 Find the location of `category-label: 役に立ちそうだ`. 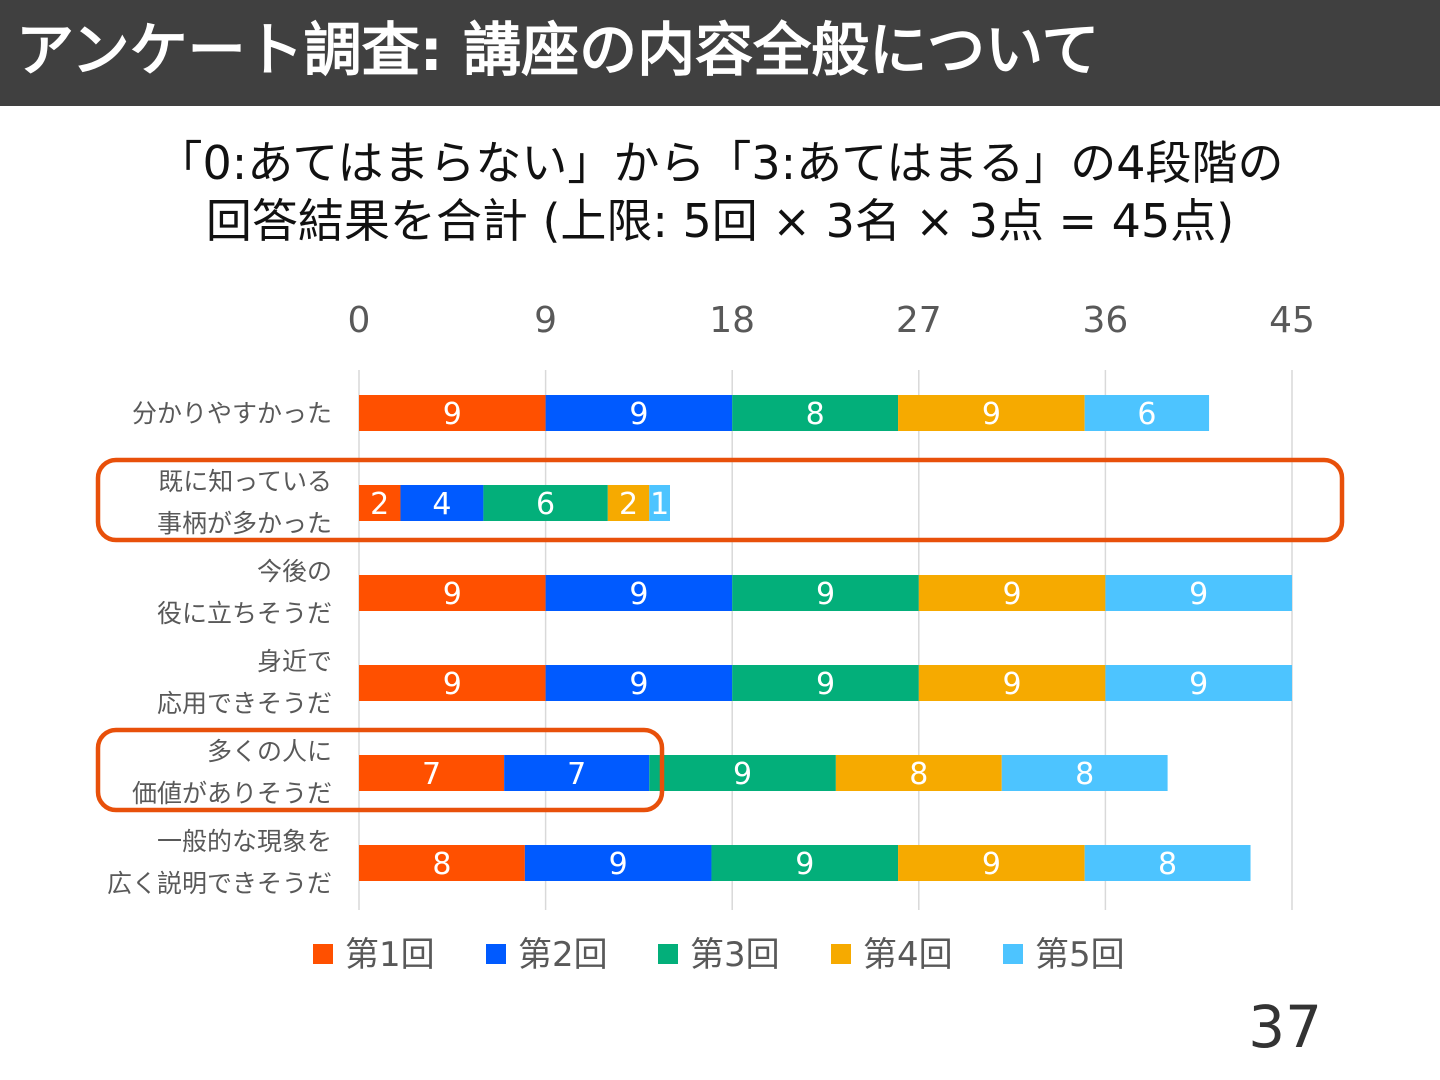

category-label: 役に立ちそうだ is located at coordinates (244, 613).